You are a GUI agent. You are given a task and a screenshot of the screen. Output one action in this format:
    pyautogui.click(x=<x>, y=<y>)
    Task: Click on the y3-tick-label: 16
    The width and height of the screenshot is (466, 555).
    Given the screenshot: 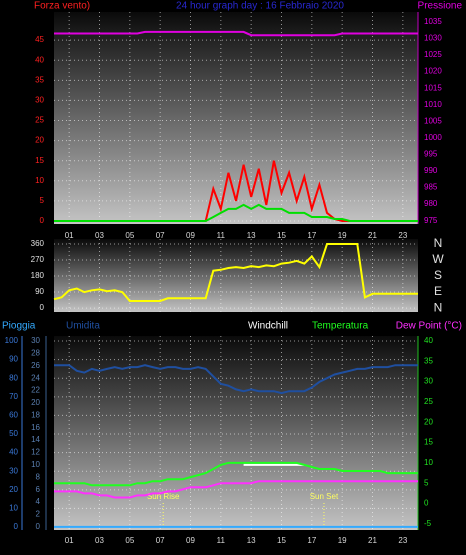 What is the action you would take?
    pyautogui.click(x=35, y=427)
    